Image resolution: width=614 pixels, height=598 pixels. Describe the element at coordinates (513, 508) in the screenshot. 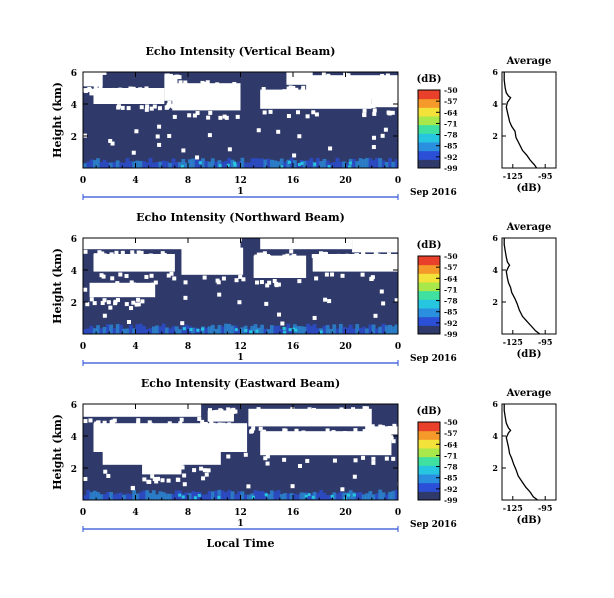

I see `profile-x-tick-label: -125` at that location.